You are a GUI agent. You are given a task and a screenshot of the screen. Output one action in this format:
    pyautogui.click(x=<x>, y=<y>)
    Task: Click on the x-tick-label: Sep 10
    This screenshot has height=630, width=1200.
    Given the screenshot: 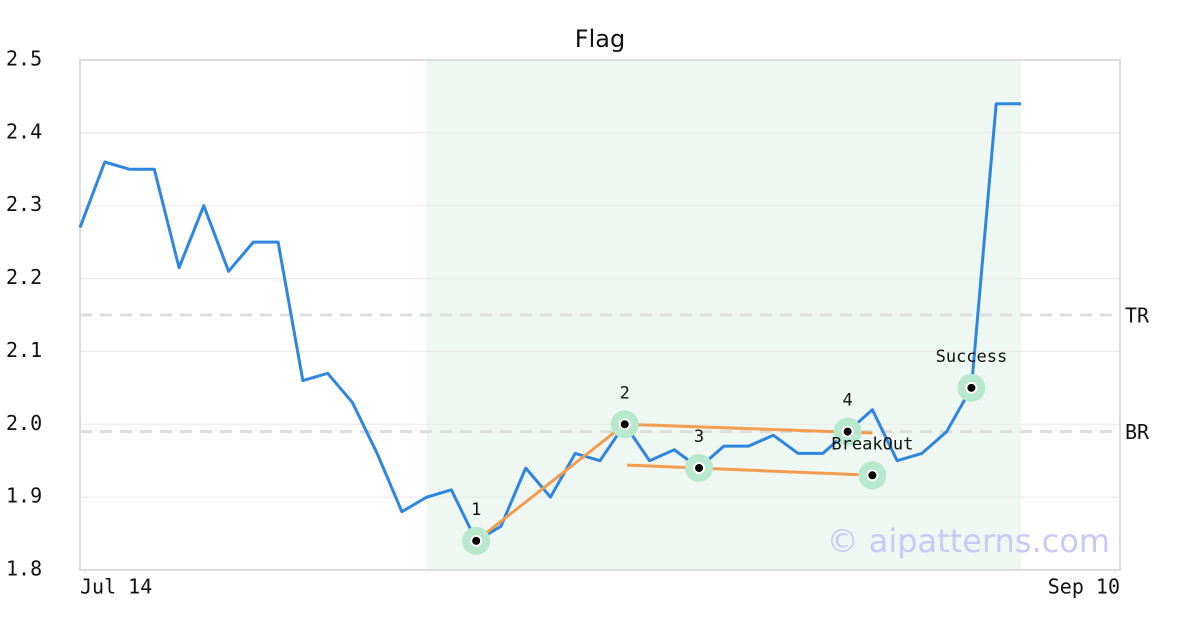 What is the action you would take?
    pyautogui.click(x=1084, y=587)
    